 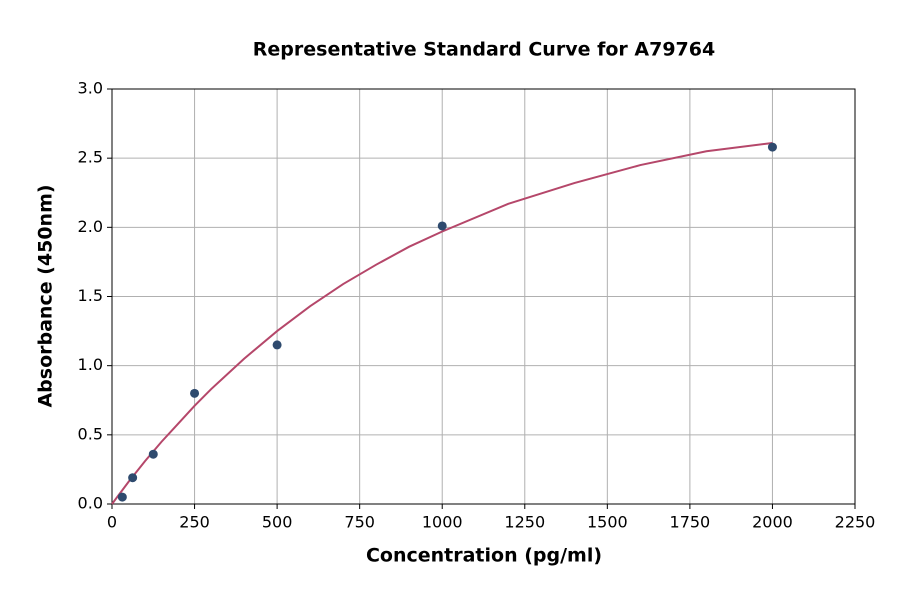 What do you see at coordinates (524, 522) in the screenshot?
I see `x-tick-label: 1250` at bounding box center [524, 522].